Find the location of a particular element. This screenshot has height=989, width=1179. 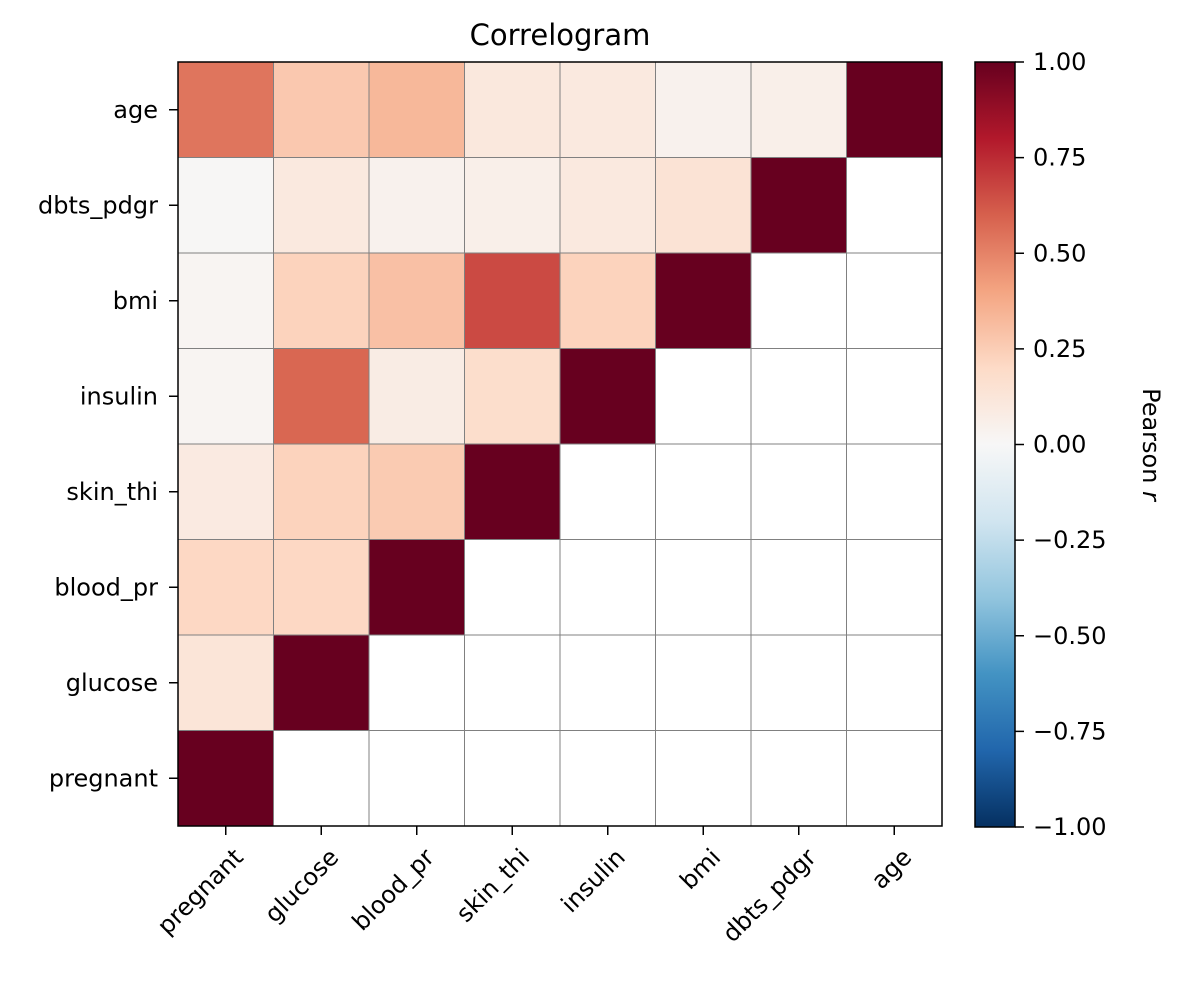

heatmap-cell-age-pregnant is located at coordinates (225, 109).